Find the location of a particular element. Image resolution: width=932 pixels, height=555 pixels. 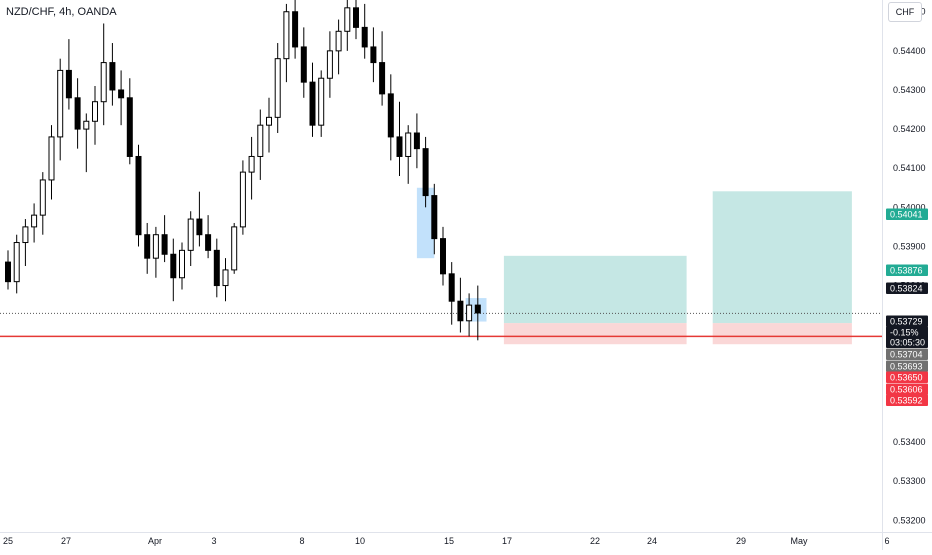

y-tick-label: 0.53300 is located at coordinates (909, 481).